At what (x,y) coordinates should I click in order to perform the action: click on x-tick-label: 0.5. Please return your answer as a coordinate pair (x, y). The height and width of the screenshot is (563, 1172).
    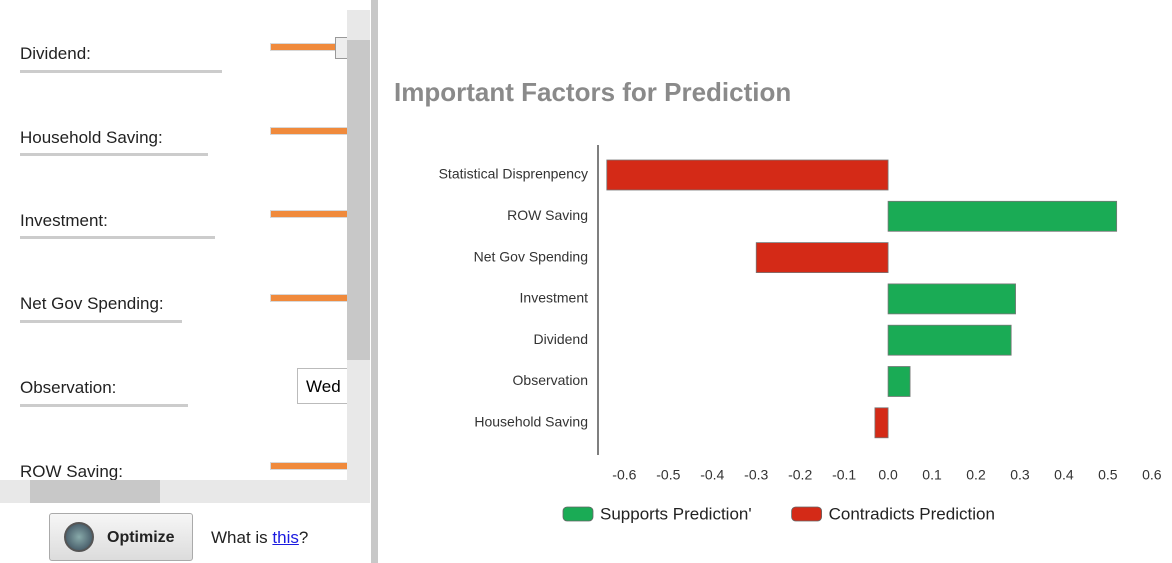
    Looking at the image, I should click on (1108, 475).